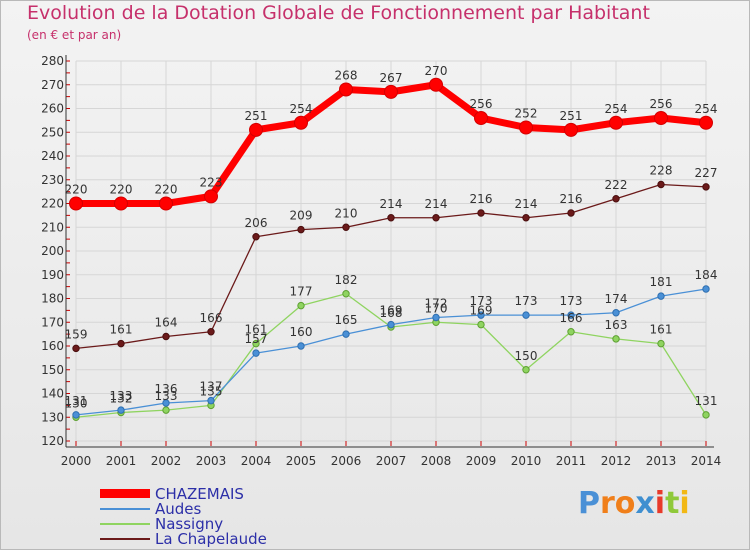  What do you see at coordinates (256, 461) in the screenshot?
I see `x-tick-label: 2004` at bounding box center [256, 461].